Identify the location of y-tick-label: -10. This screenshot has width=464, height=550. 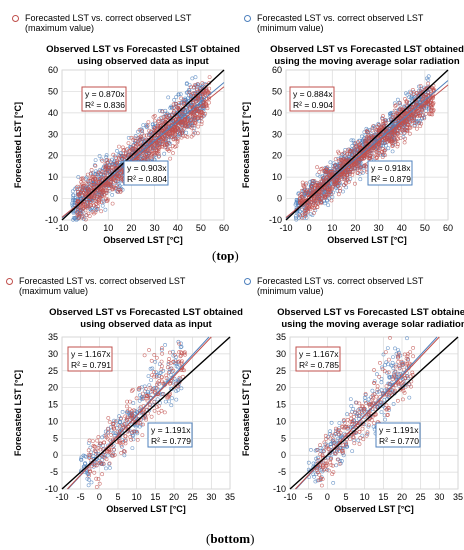
(279, 489).